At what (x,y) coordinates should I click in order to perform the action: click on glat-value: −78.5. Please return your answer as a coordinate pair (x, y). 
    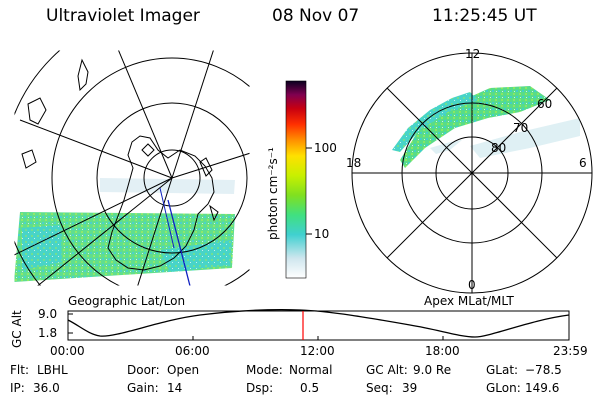
    Looking at the image, I should click on (543, 370).